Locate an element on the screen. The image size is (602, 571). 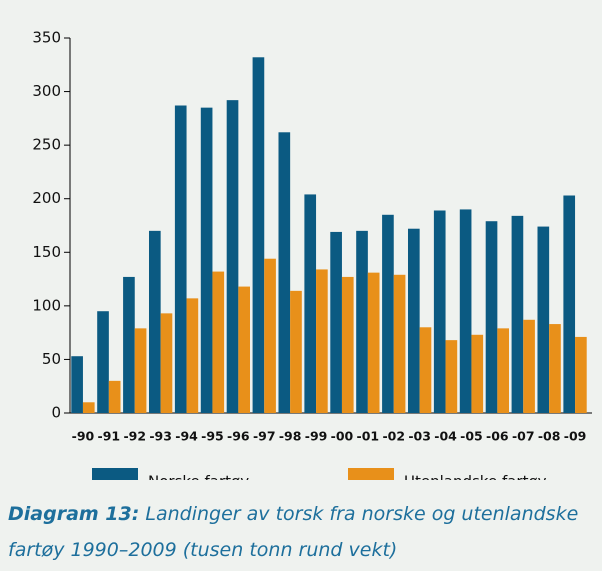
y-tick-label: 50 is located at coordinates (51, 359).